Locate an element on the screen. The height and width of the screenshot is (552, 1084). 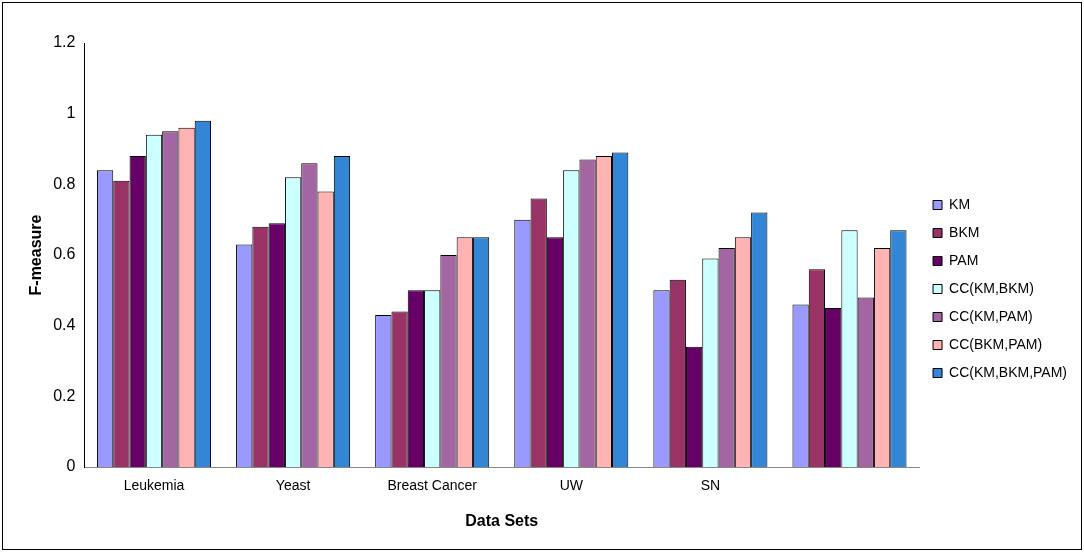
legend-label: KM is located at coordinates (960, 203).